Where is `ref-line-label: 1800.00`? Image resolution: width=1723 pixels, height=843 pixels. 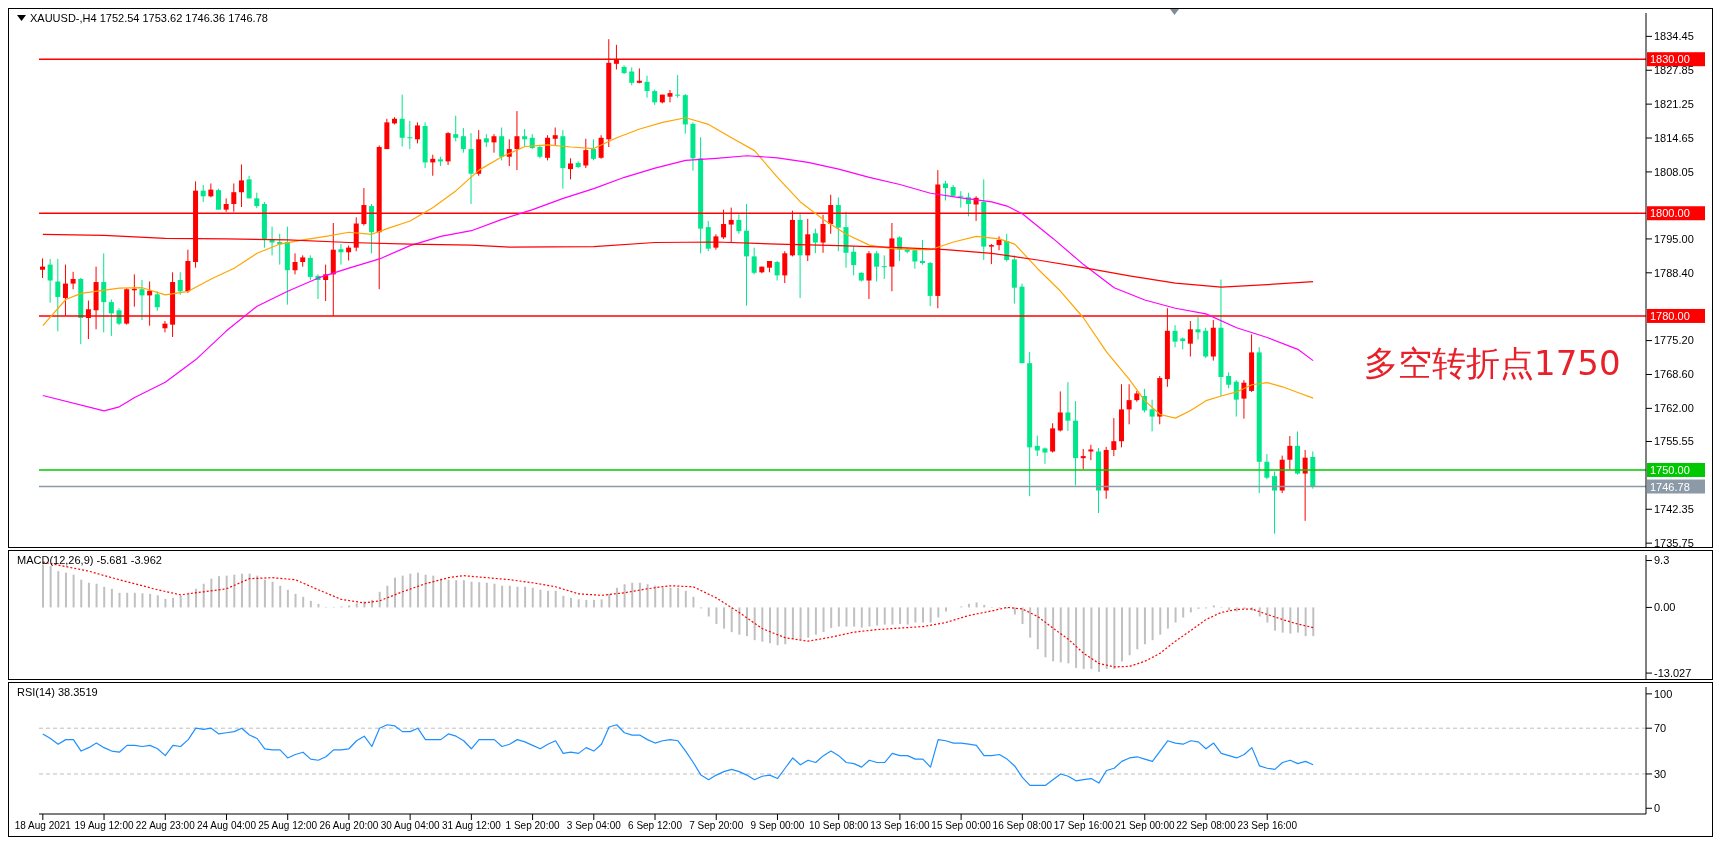 ref-line-label: 1800.00 is located at coordinates (1670, 213).